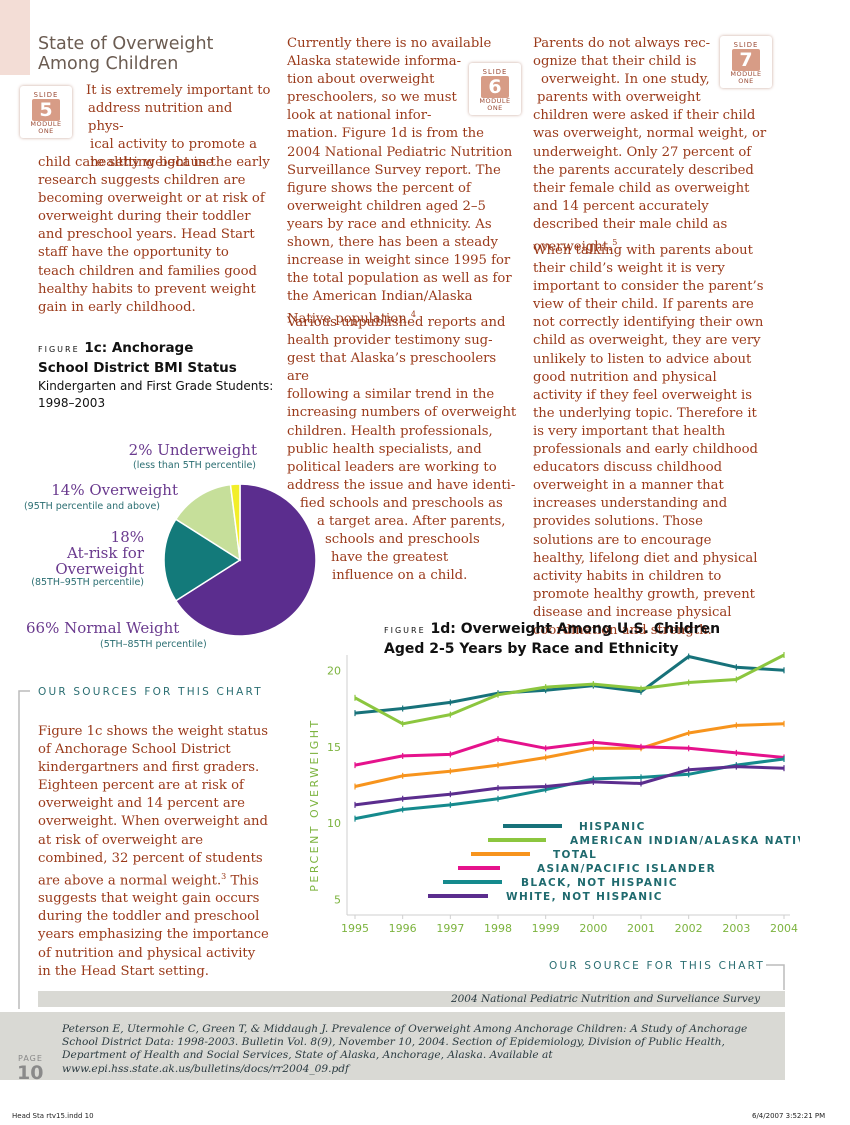  What do you see at coordinates (392, 467) in the screenshot?
I see `text-line: political leaders are working to` at bounding box center [392, 467].